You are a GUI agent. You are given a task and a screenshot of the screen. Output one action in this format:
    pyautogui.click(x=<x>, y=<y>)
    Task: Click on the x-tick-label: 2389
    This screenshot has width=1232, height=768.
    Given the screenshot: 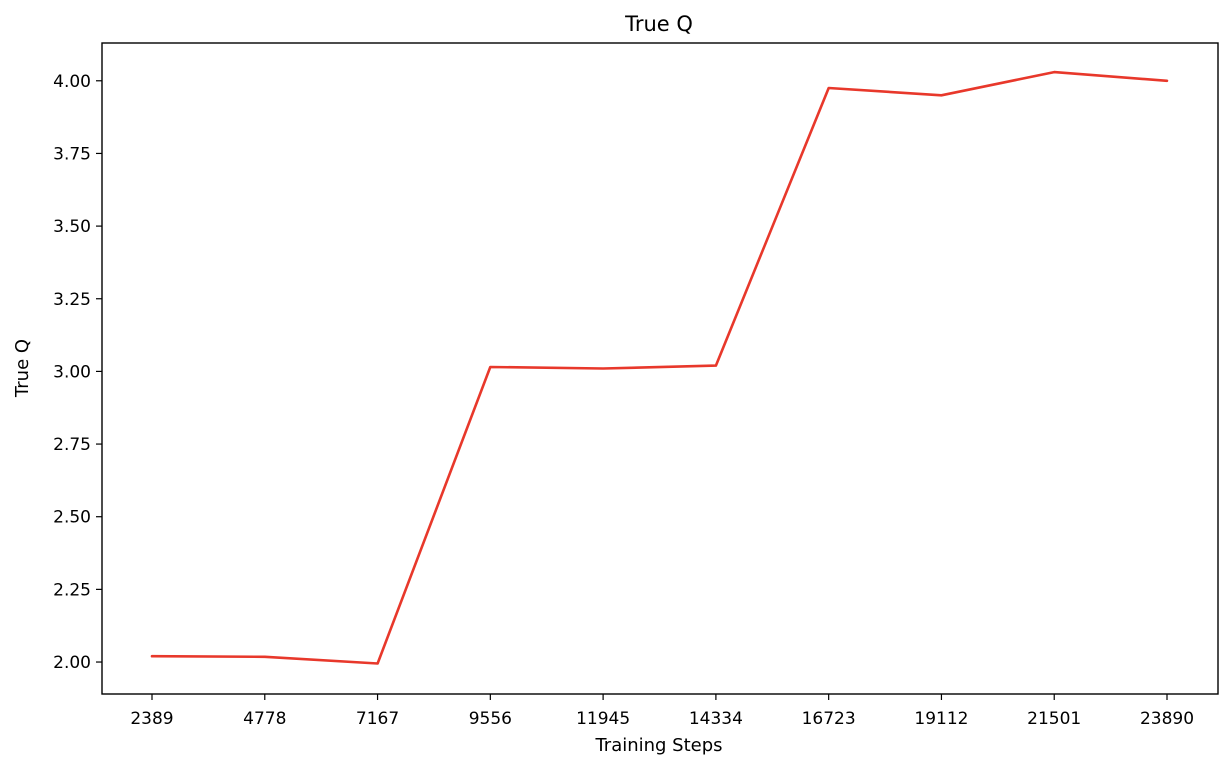 What is the action you would take?
    pyautogui.click(x=151, y=719)
    